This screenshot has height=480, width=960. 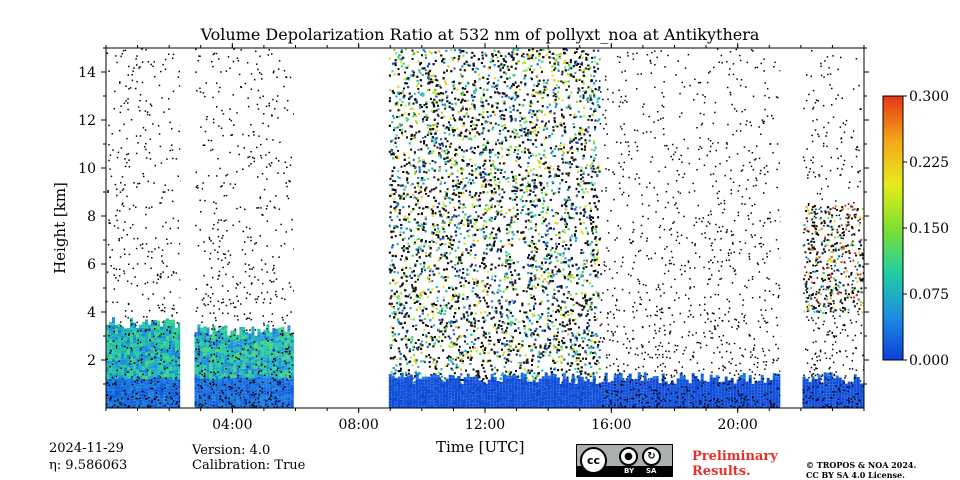 What do you see at coordinates (651, 456) in the screenshot?
I see `share-alike-icon: ↻` at bounding box center [651, 456].